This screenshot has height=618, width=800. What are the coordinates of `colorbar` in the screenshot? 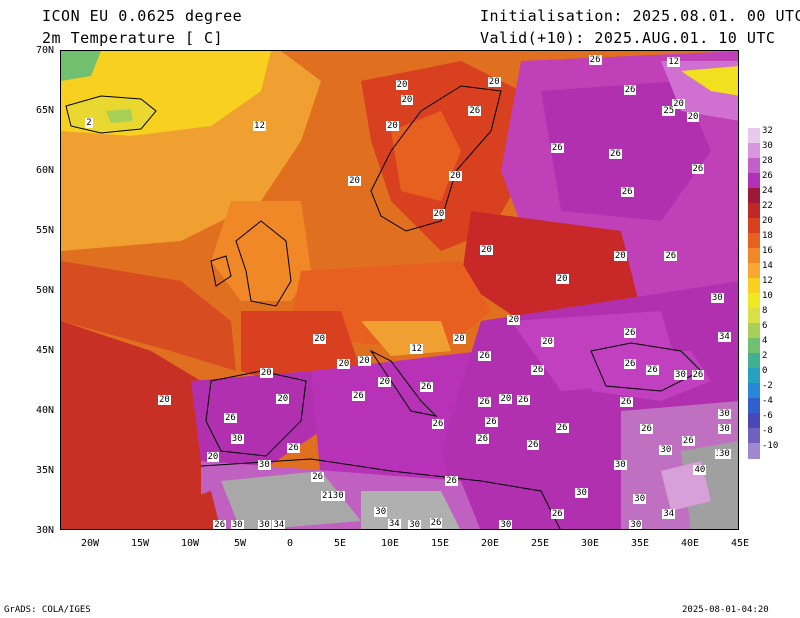 It's located at (754, 293).